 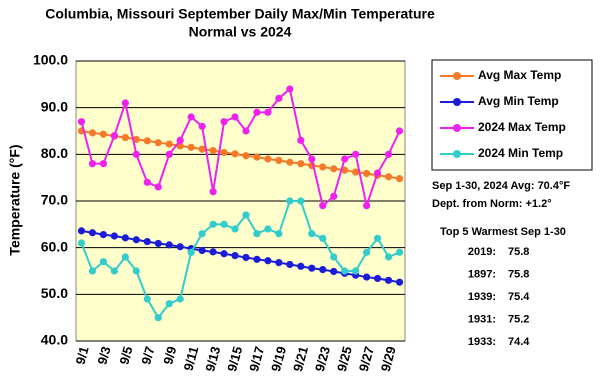 I want to click on warmest-year: 1933:, so click(x=482, y=342).